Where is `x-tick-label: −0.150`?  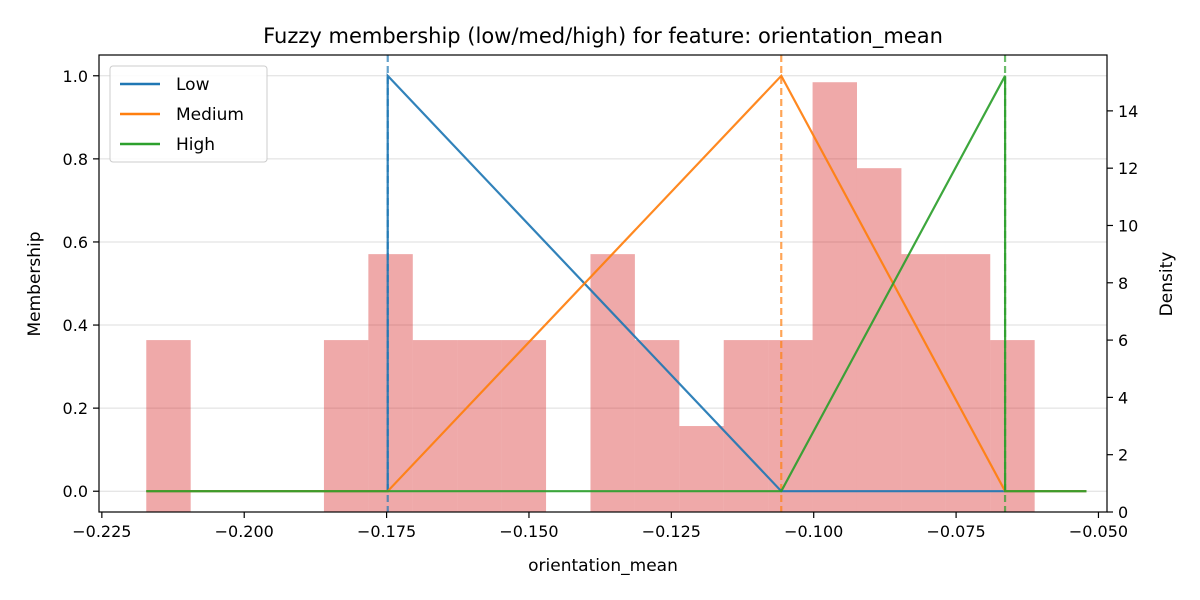 x-tick-label: −0.150 is located at coordinates (528, 531).